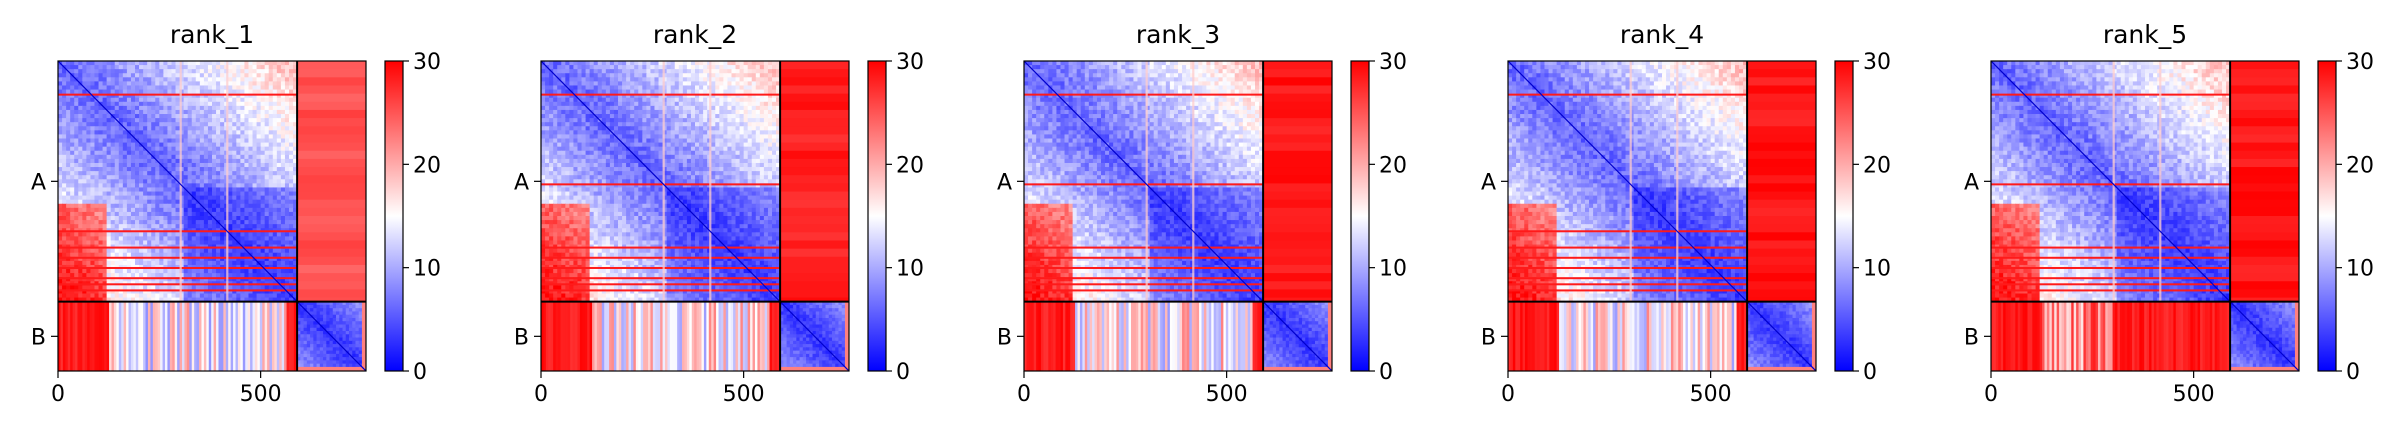 This screenshot has height=438, width=2401. What do you see at coordinates (1662, 34) in the screenshot?
I see `panel-title: rank_4` at bounding box center [1662, 34].